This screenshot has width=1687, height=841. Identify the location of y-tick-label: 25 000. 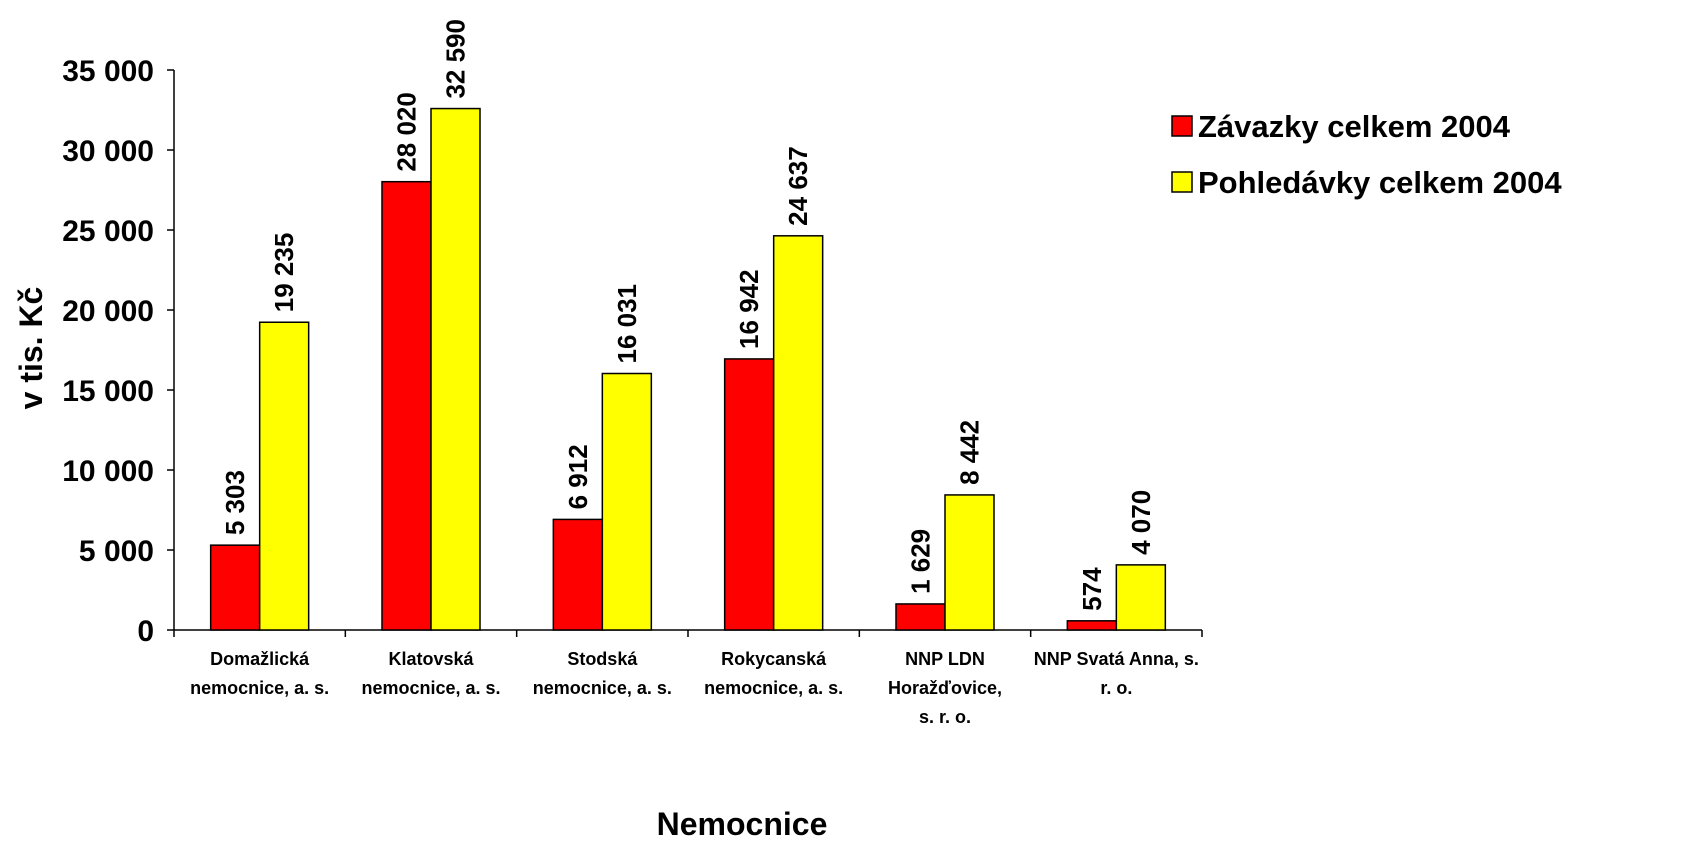
(108, 231).